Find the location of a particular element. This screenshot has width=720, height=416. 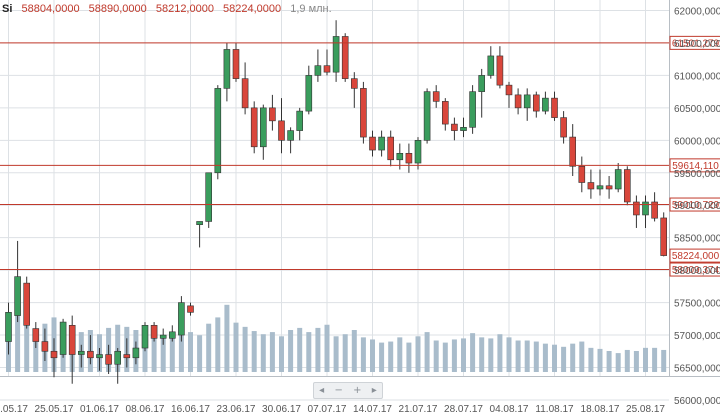

scroll-left-button: ◂ is located at coordinates (322, 390).